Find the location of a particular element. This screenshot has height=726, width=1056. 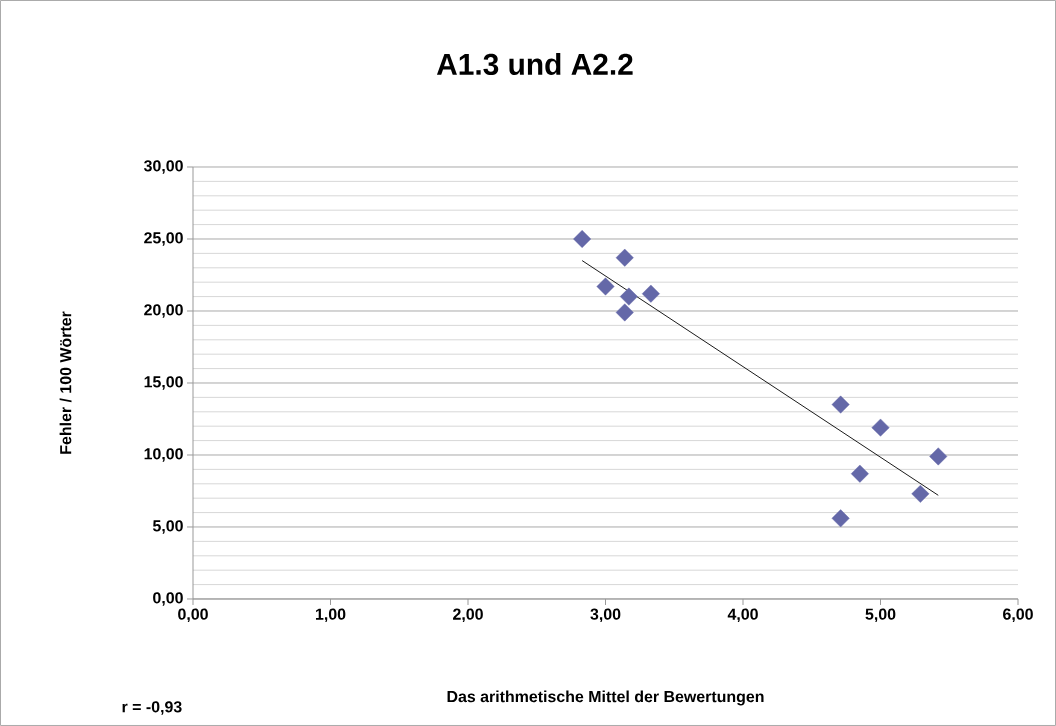

y-tick-label: 0,00 is located at coordinates (168, 599).